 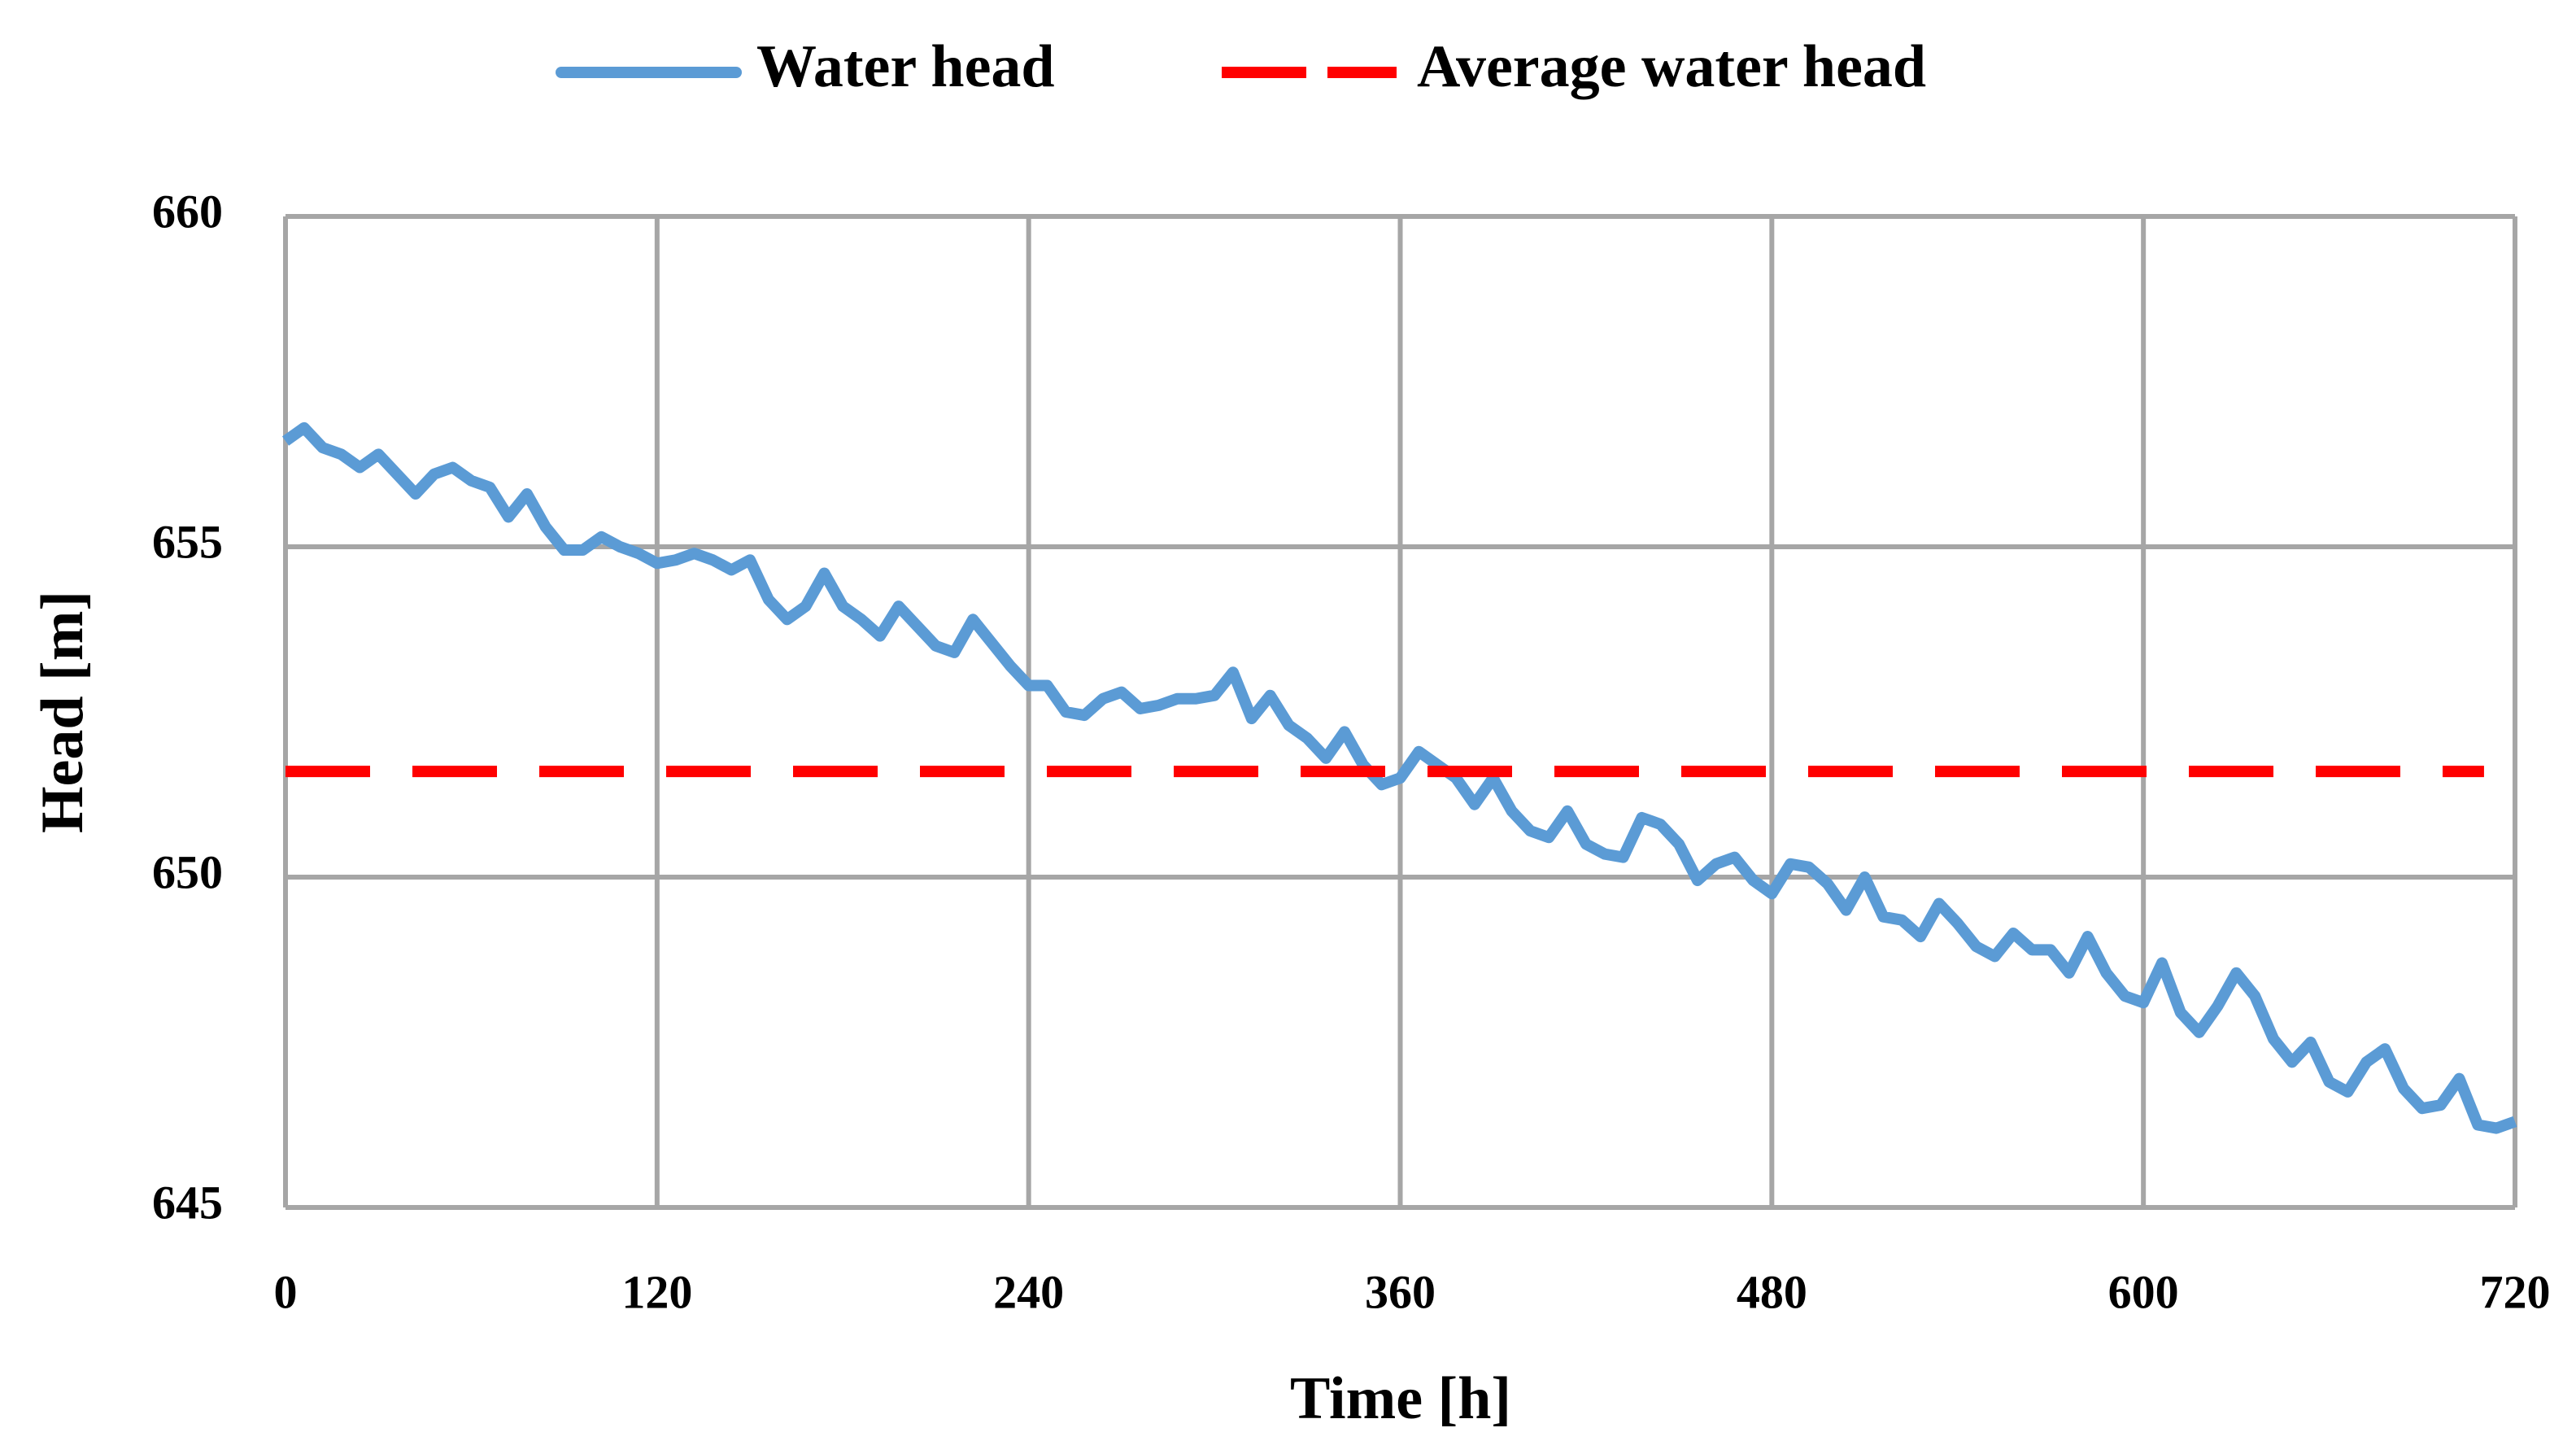 I want to click on legend-label: Water head, so click(x=905, y=66).